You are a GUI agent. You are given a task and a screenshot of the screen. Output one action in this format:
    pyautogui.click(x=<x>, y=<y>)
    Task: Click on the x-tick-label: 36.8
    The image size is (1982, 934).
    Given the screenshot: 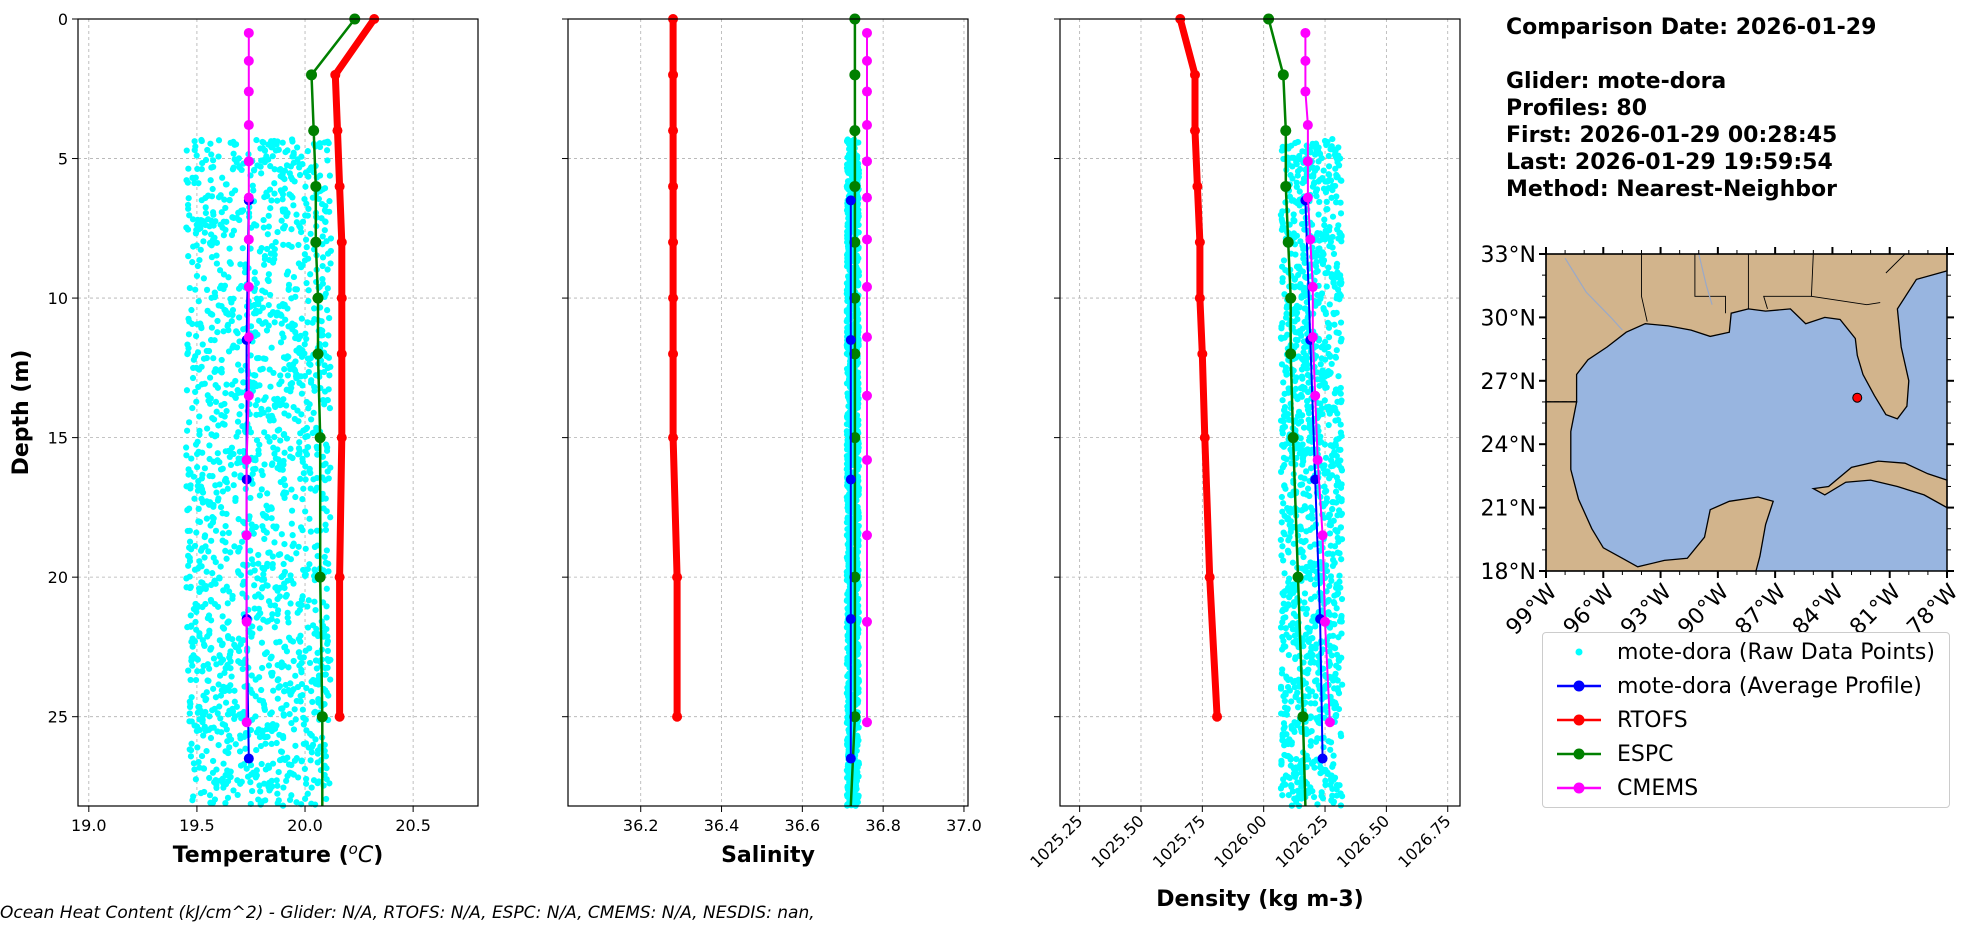 What is the action you would take?
    pyautogui.click(x=883, y=825)
    